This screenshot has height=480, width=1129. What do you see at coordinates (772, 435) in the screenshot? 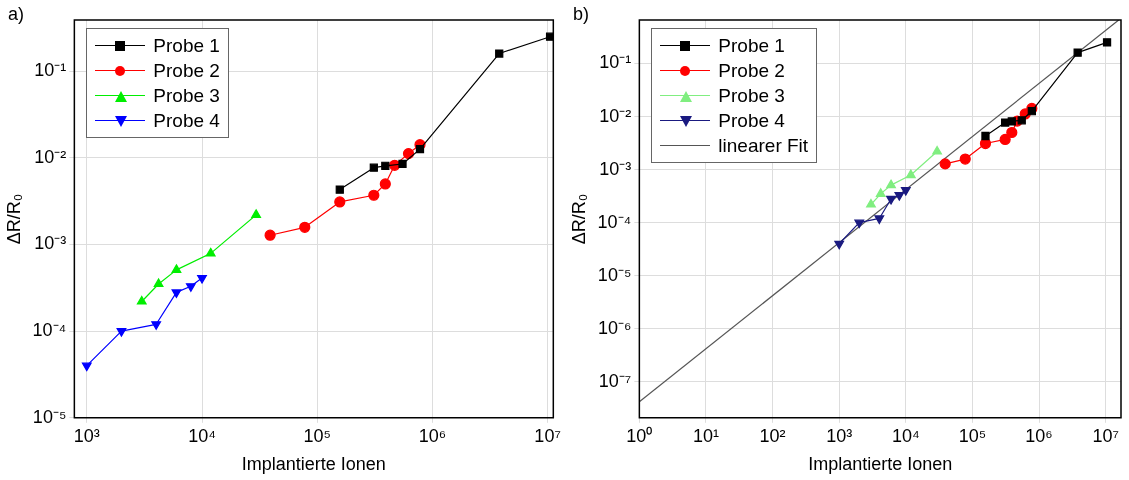
I see `x-tick-label: 10²` at bounding box center [772, 435].